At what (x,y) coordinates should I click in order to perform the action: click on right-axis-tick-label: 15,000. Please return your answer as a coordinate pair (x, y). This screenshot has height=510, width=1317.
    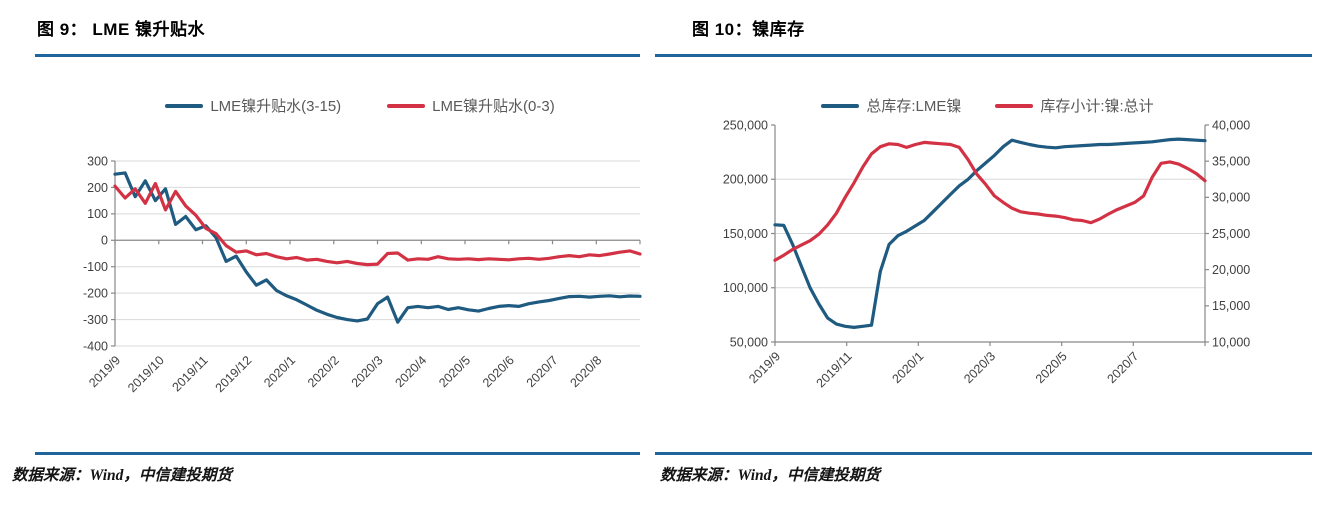
    Looking at the image, I should click on (1231, 306).